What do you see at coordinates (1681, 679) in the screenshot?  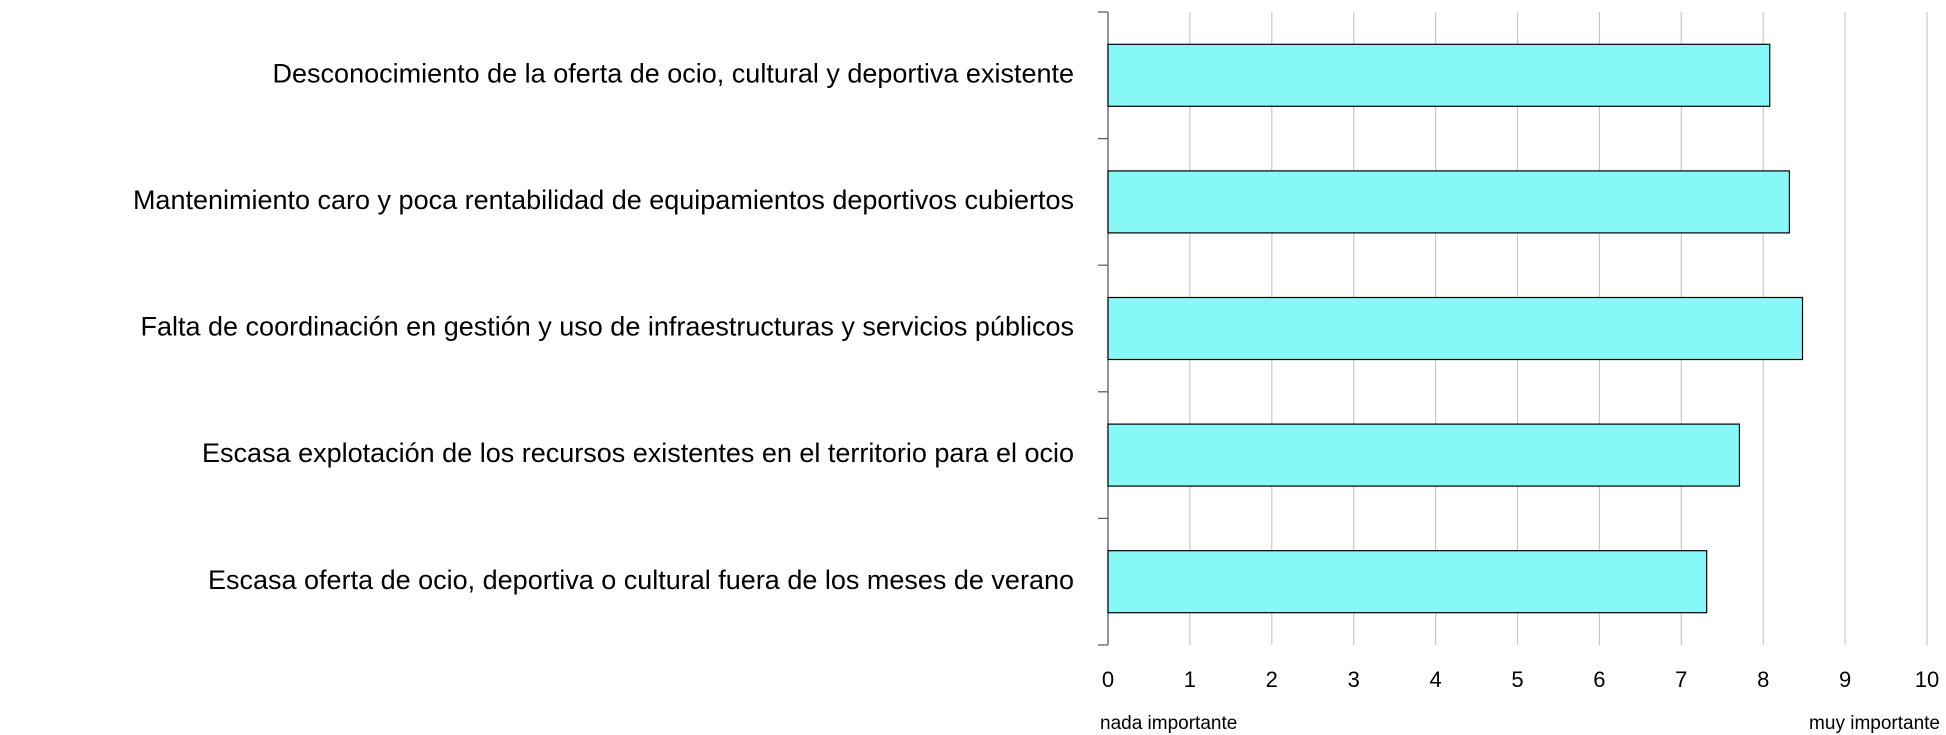 I see `x-tick-label: 7` at bounding box center [1681, 679].